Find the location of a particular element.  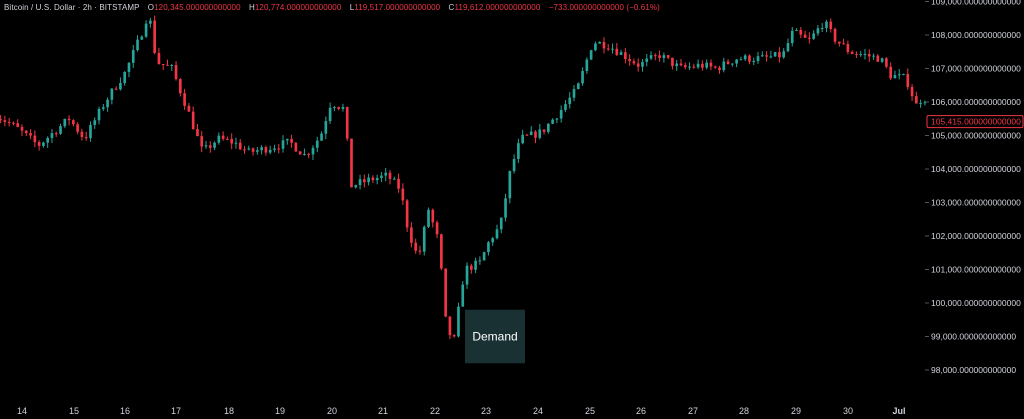

low-label: L is located at coordinates (352, 7).